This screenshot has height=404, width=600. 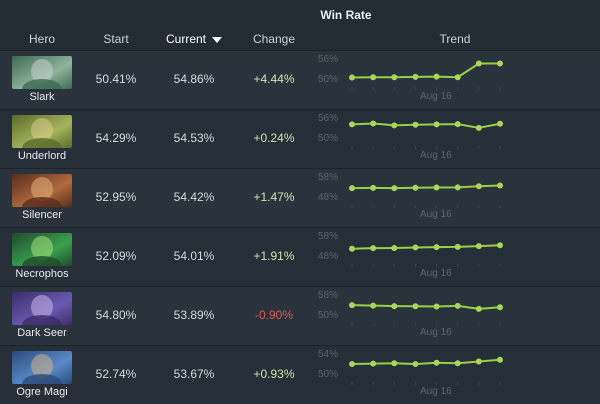 What do you see at coordinates (300, 38) in the screenshot?
I see `table-header: Hero Start Current Change Trend` at bounding box center [300, 38].